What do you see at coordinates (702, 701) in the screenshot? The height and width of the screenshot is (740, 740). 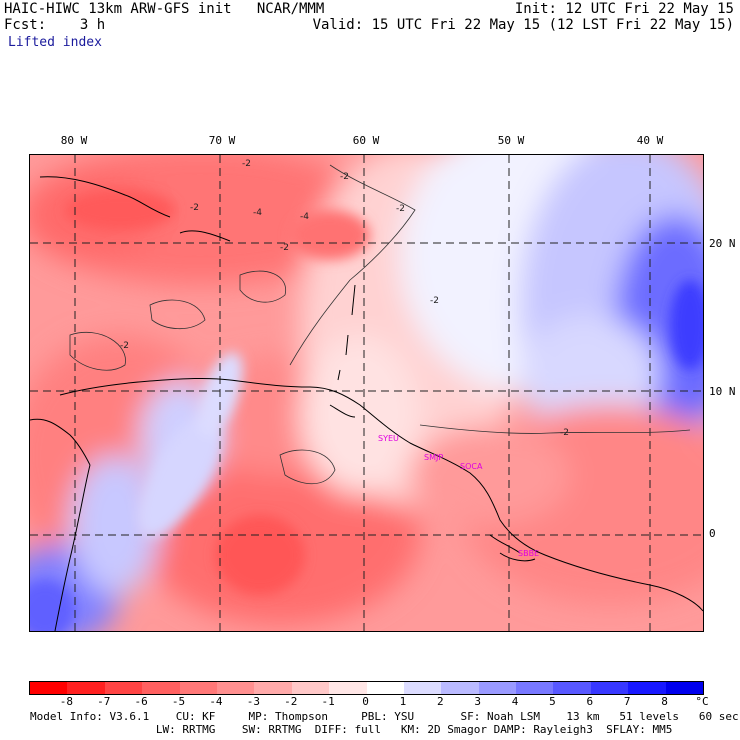 I see `colorbar-unit: °C` at bounding box center [702, 701].